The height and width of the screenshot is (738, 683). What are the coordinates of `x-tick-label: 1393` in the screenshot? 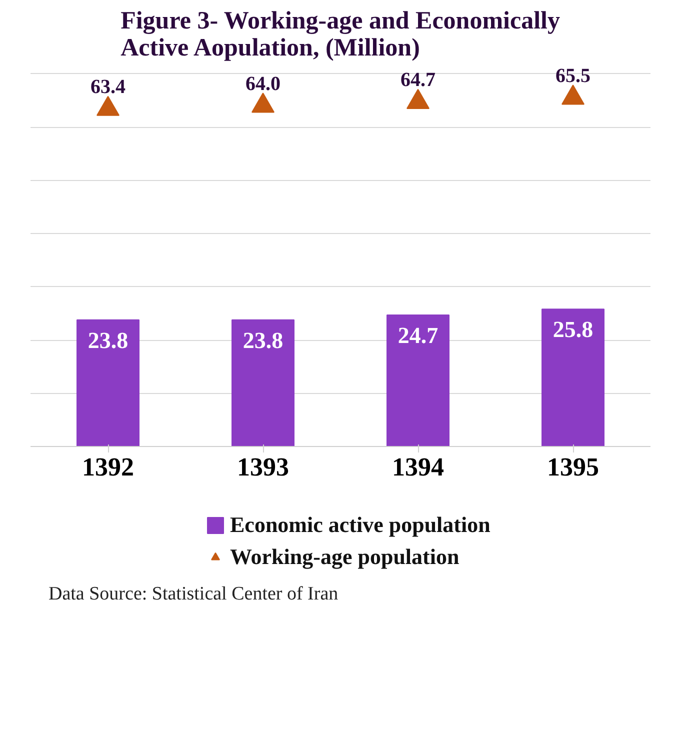 It's located at (263, 467).